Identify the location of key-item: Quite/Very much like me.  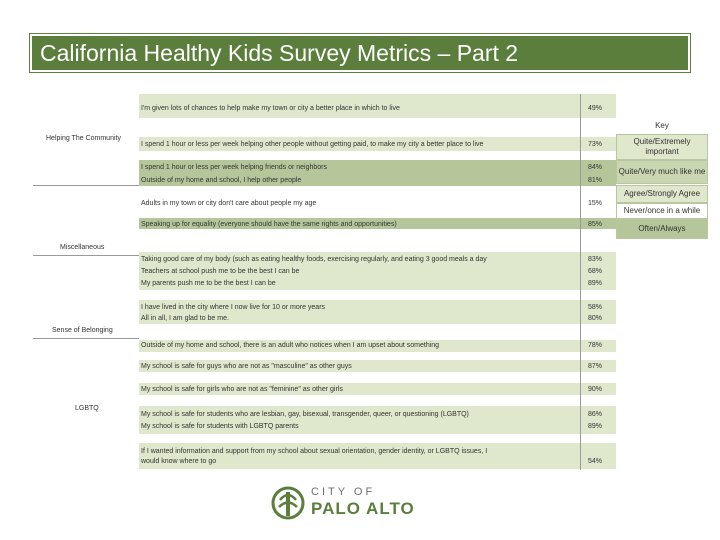
(662, 172).